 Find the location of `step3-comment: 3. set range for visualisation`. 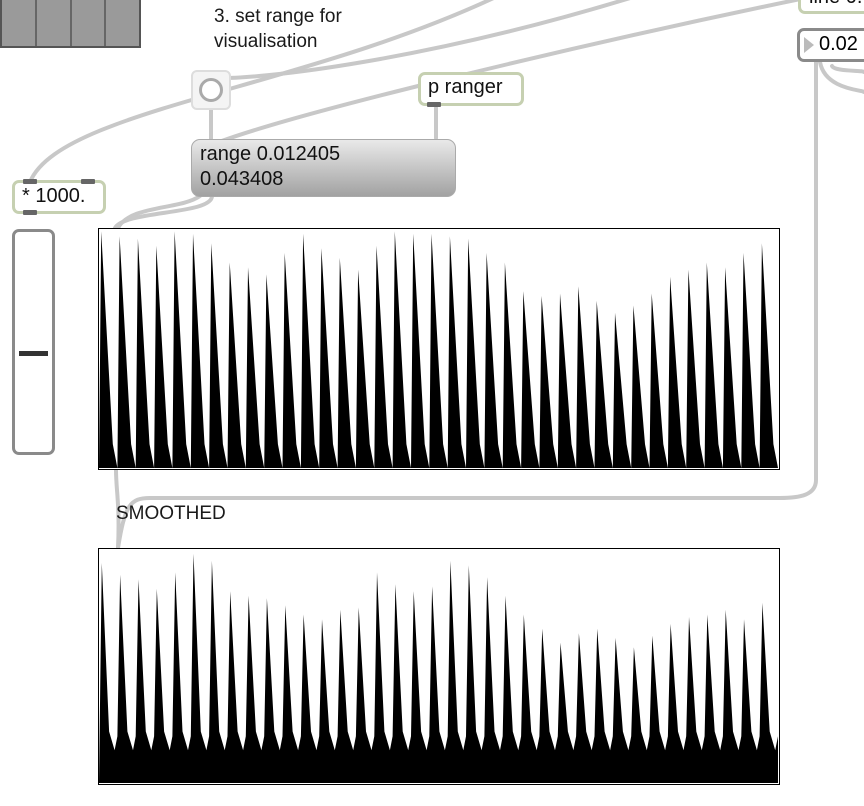

step3-comment: 3. set range for visualisation is located at coordinates (278, 29).